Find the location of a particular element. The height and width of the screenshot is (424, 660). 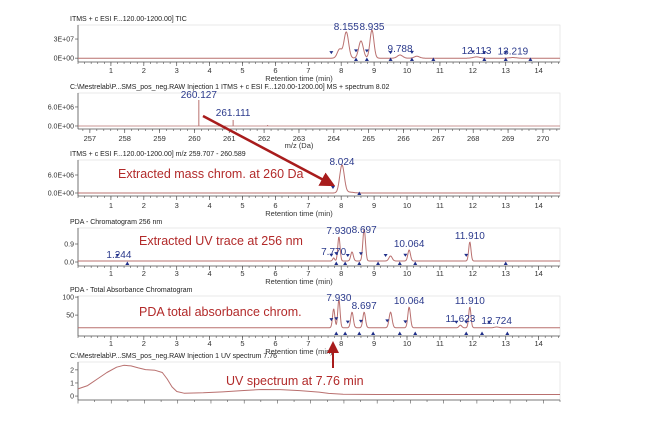

y-tick-label: 0.9 is located at coordinates (69, 245).